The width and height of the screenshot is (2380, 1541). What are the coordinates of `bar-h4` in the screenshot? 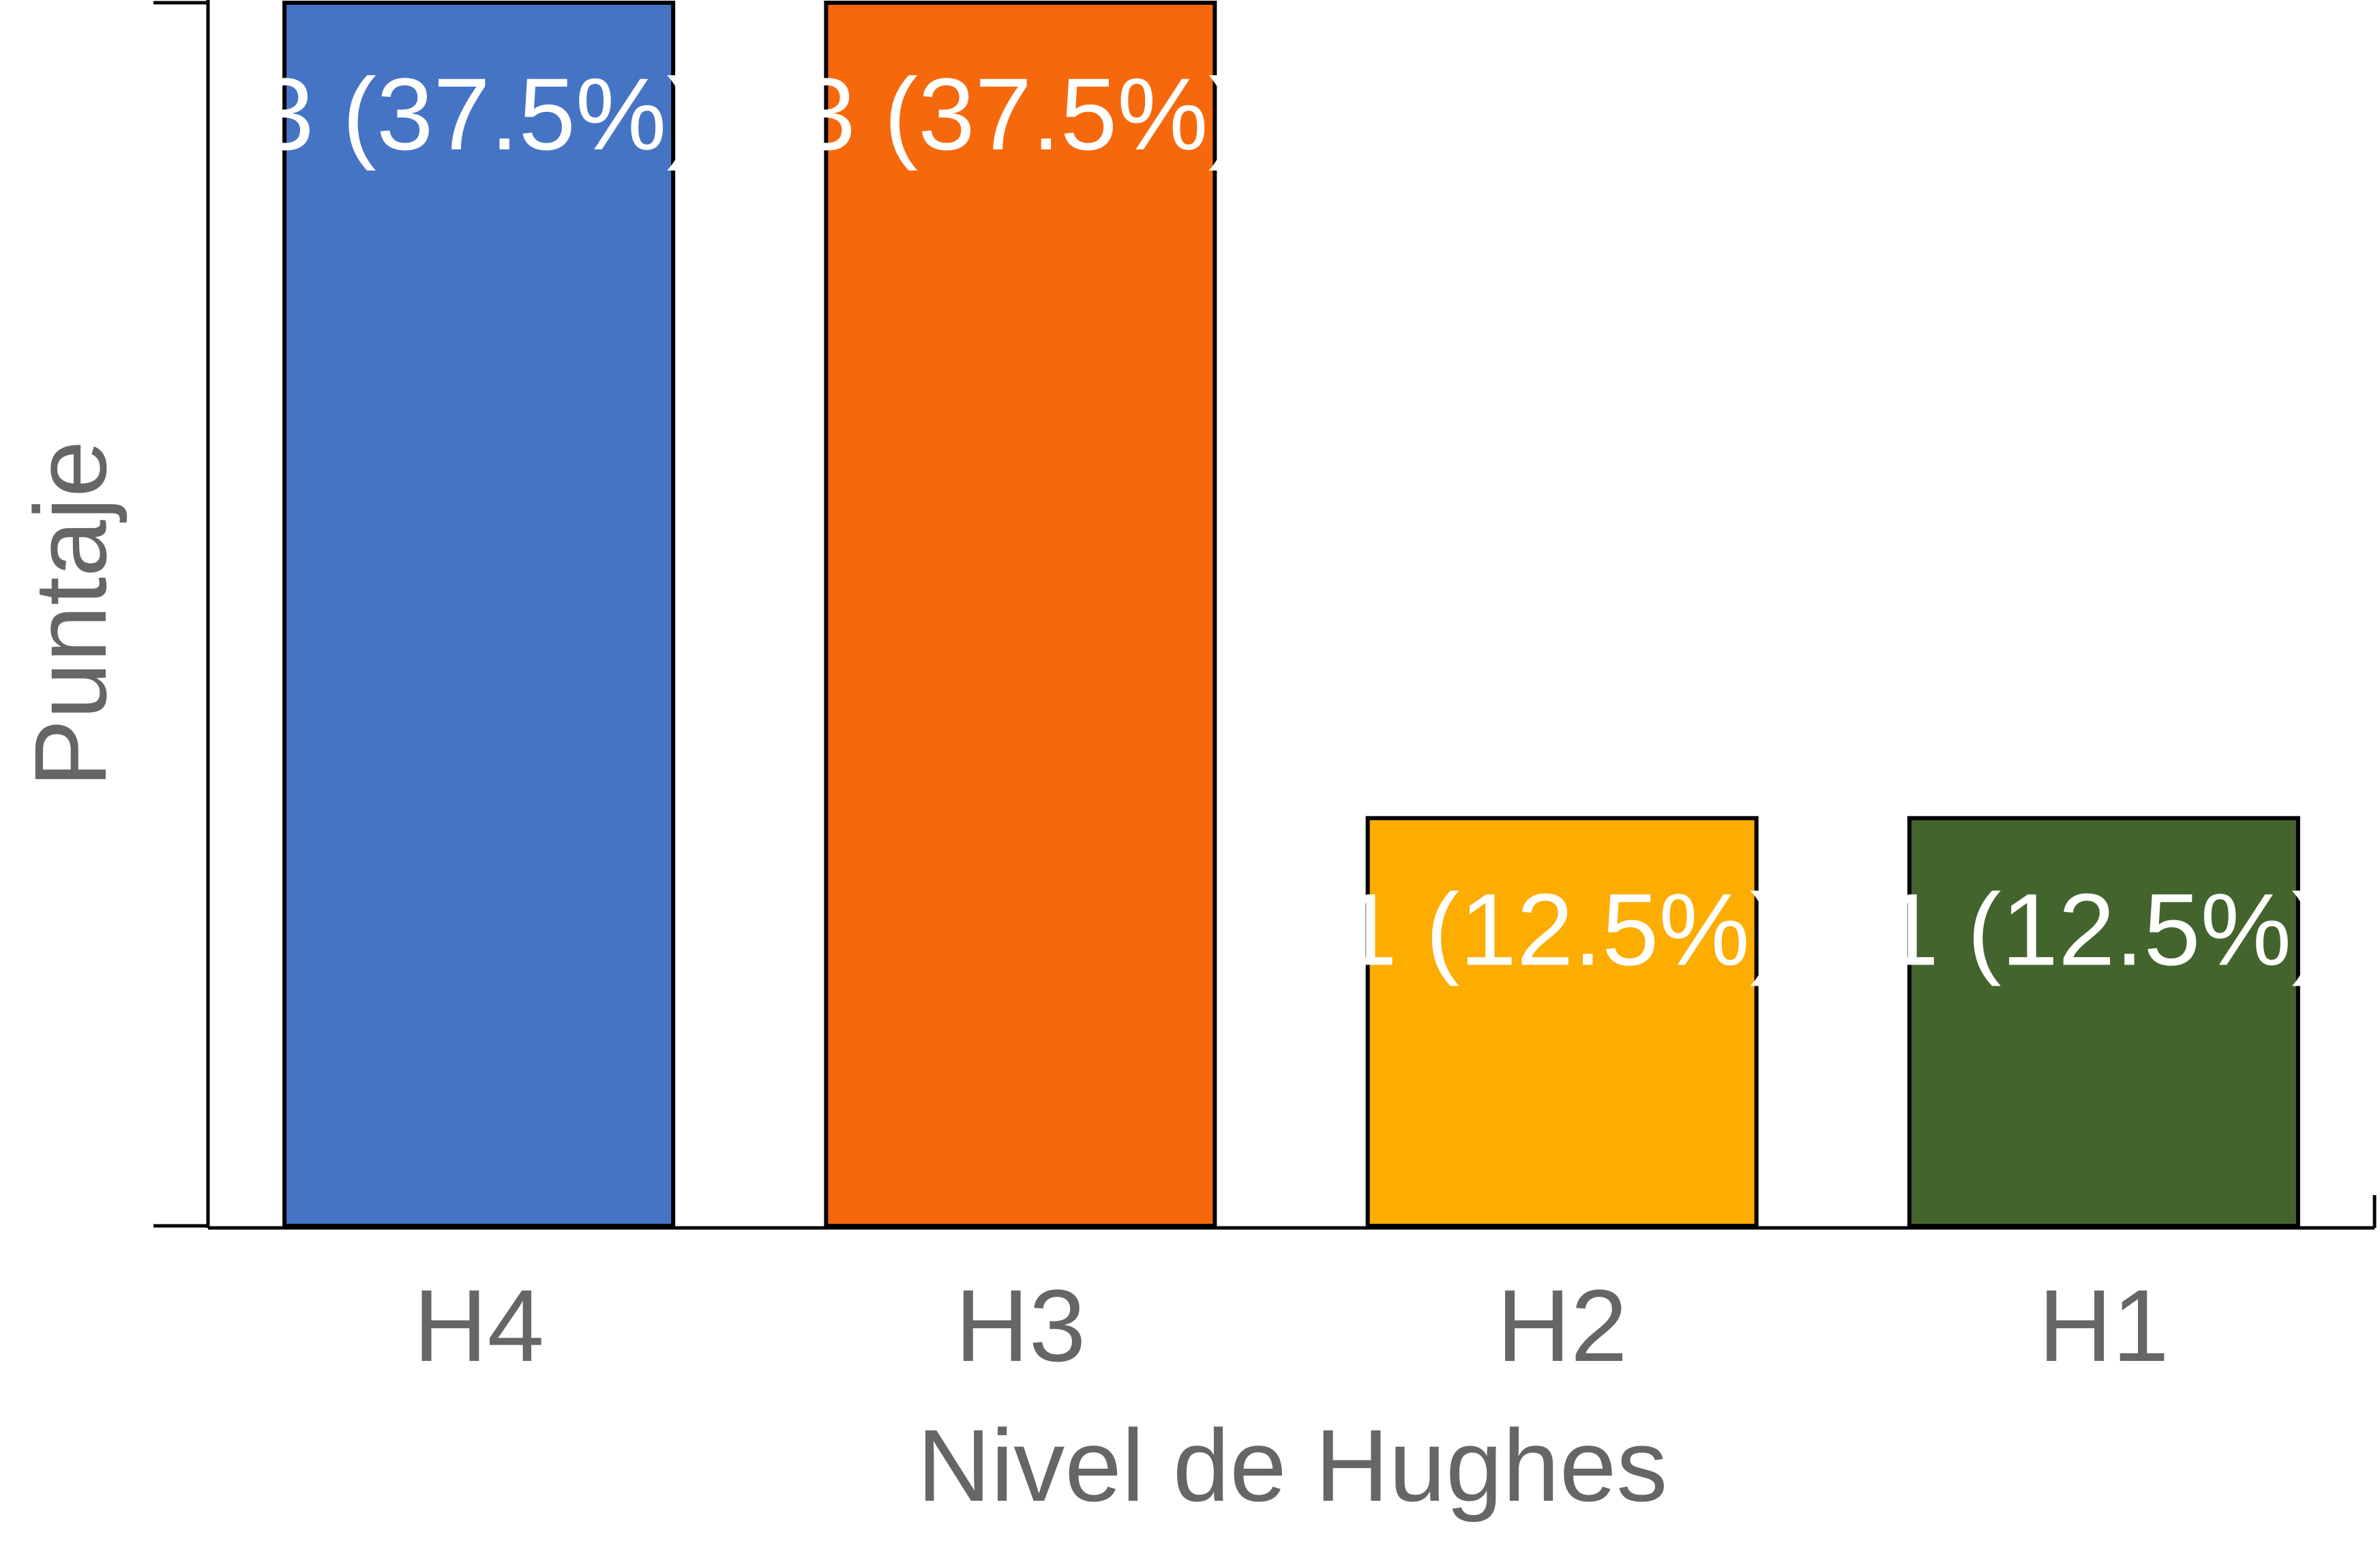 It's located at (479, 614).